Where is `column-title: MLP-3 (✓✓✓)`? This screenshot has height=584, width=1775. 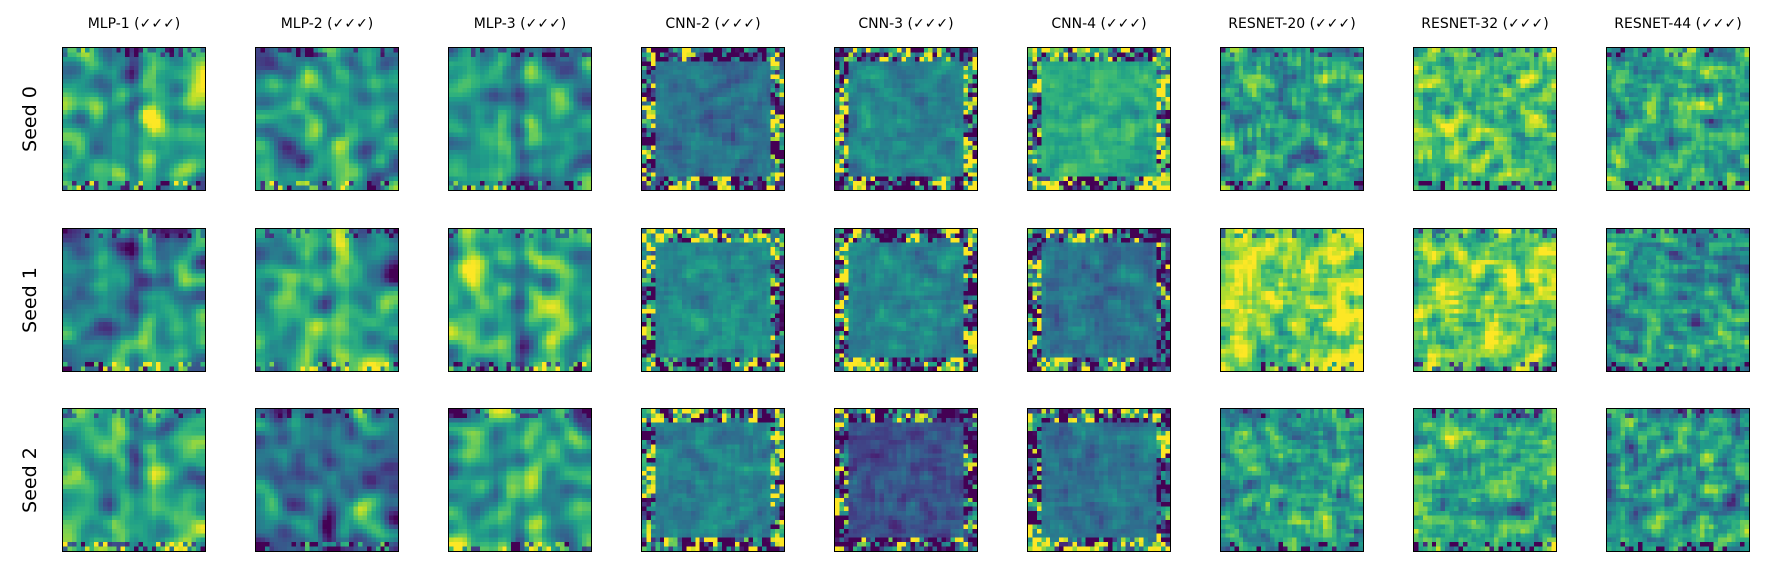 column-title: MLP-3 (✓✓✓) is located at coordinates (520, 24).